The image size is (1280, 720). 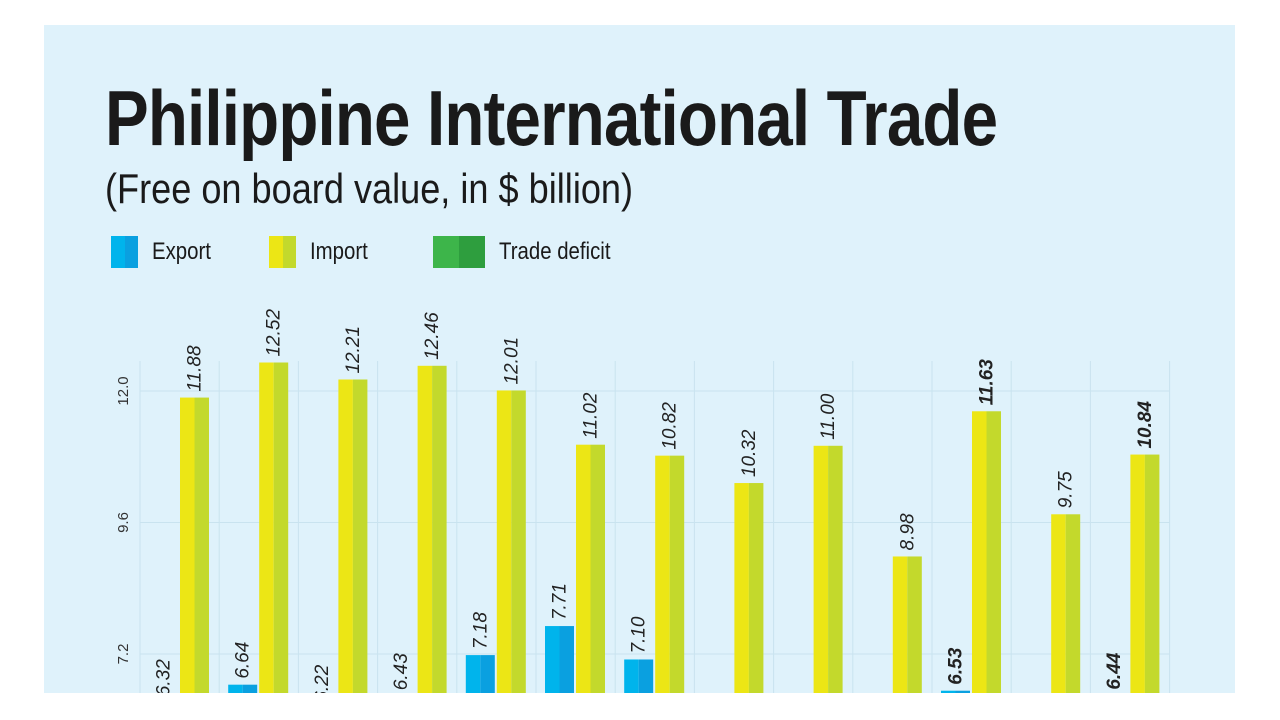 What do you see at coordinates (555, 251) in the screenshot?
I see `legend-label-trade-deficit: Trade deficit` at bounding box center [555, 251].